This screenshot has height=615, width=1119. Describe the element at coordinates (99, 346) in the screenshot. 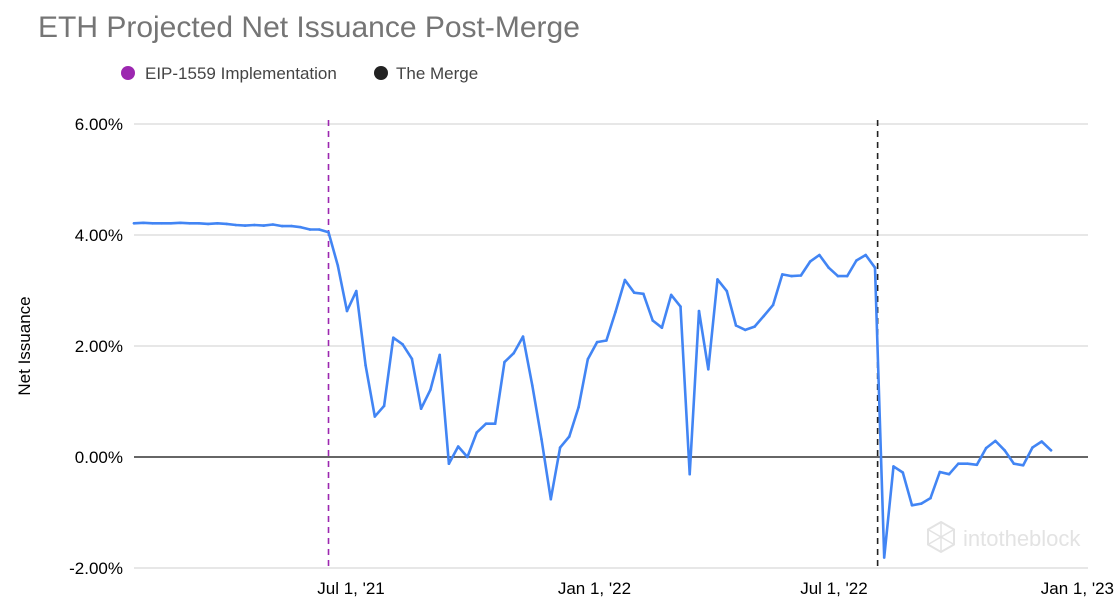

I see `y-tick-label: 2.00%` at that location.